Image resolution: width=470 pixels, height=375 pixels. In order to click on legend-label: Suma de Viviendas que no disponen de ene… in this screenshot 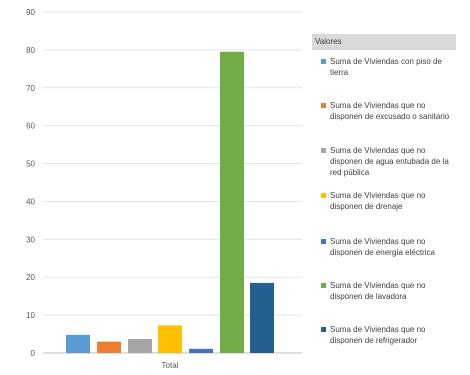, I will do `click(393, 247)`.